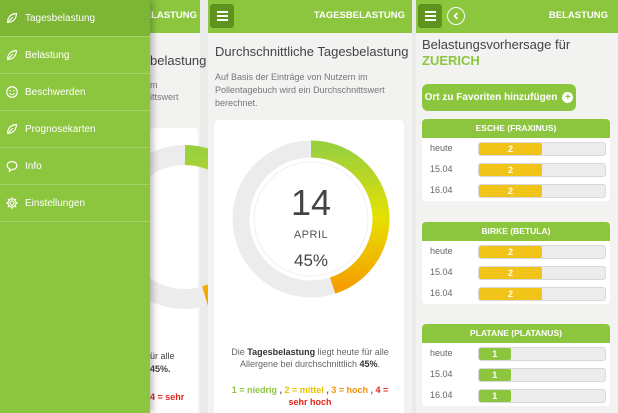 The height and width of the screenshot is (413, 618). I want to click on plant-forecast-card: PLATANE (PLATANUS) heute 1 15.04 1 16.04 1, so click(516, 365).